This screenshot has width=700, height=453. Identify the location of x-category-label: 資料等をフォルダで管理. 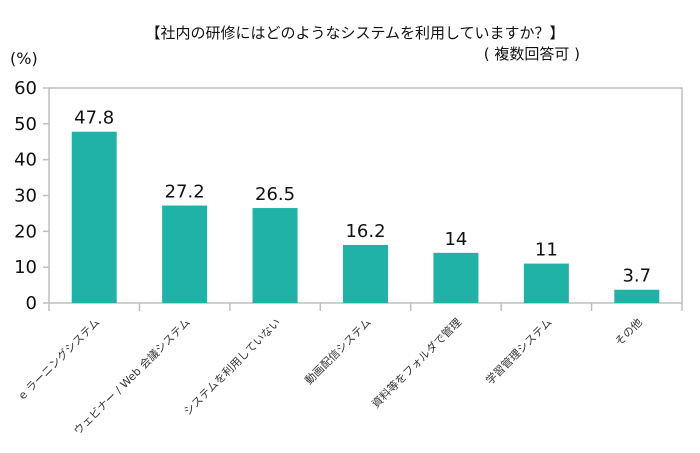
(416, 362).